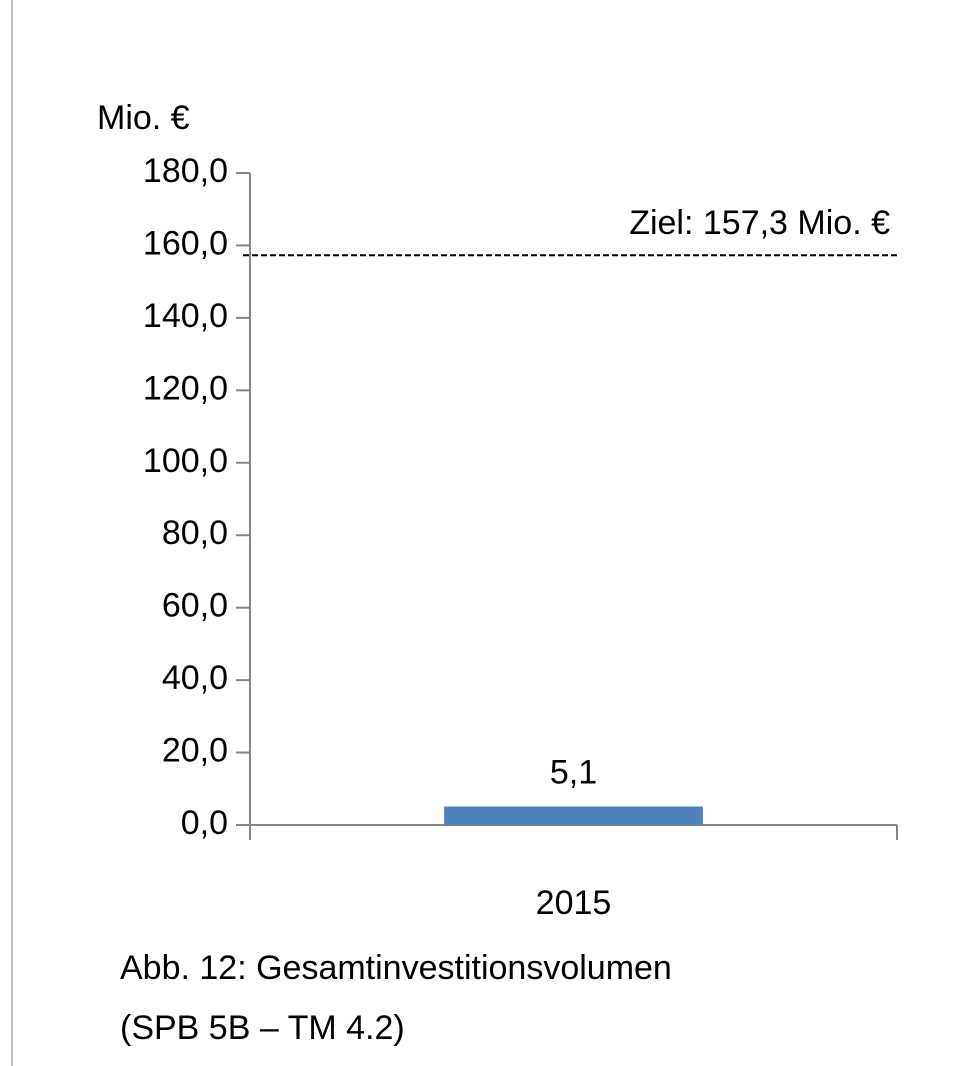  I want to click on y-tick-label: 20,0, so click(195, 751).